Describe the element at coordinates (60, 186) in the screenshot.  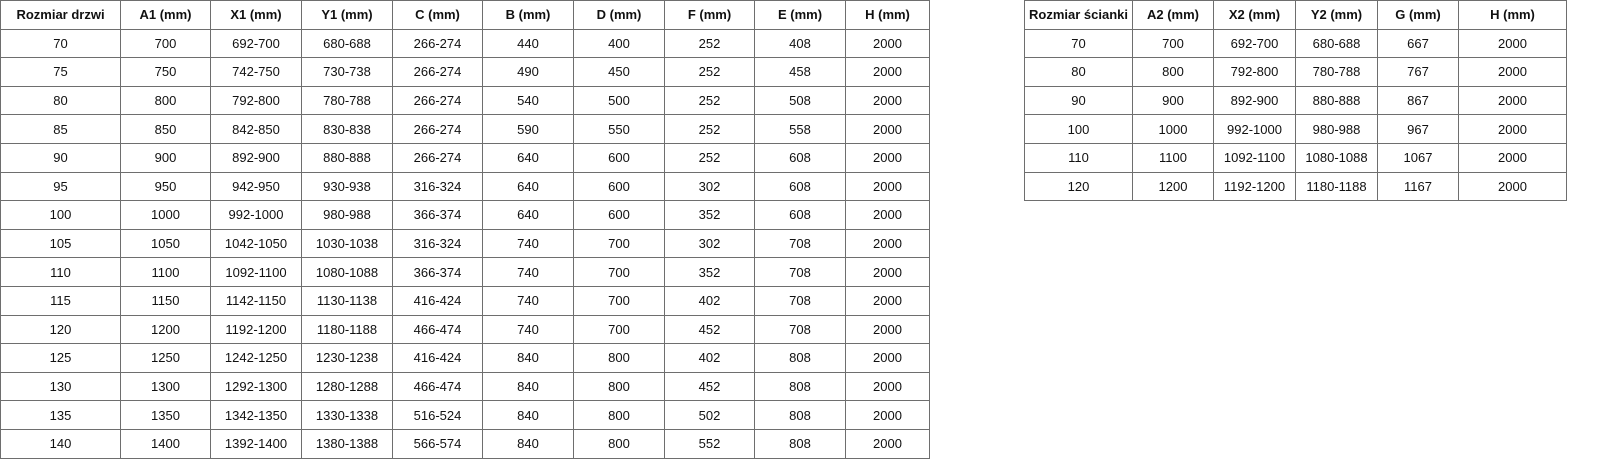
I see `table-cell: 95` at that location.